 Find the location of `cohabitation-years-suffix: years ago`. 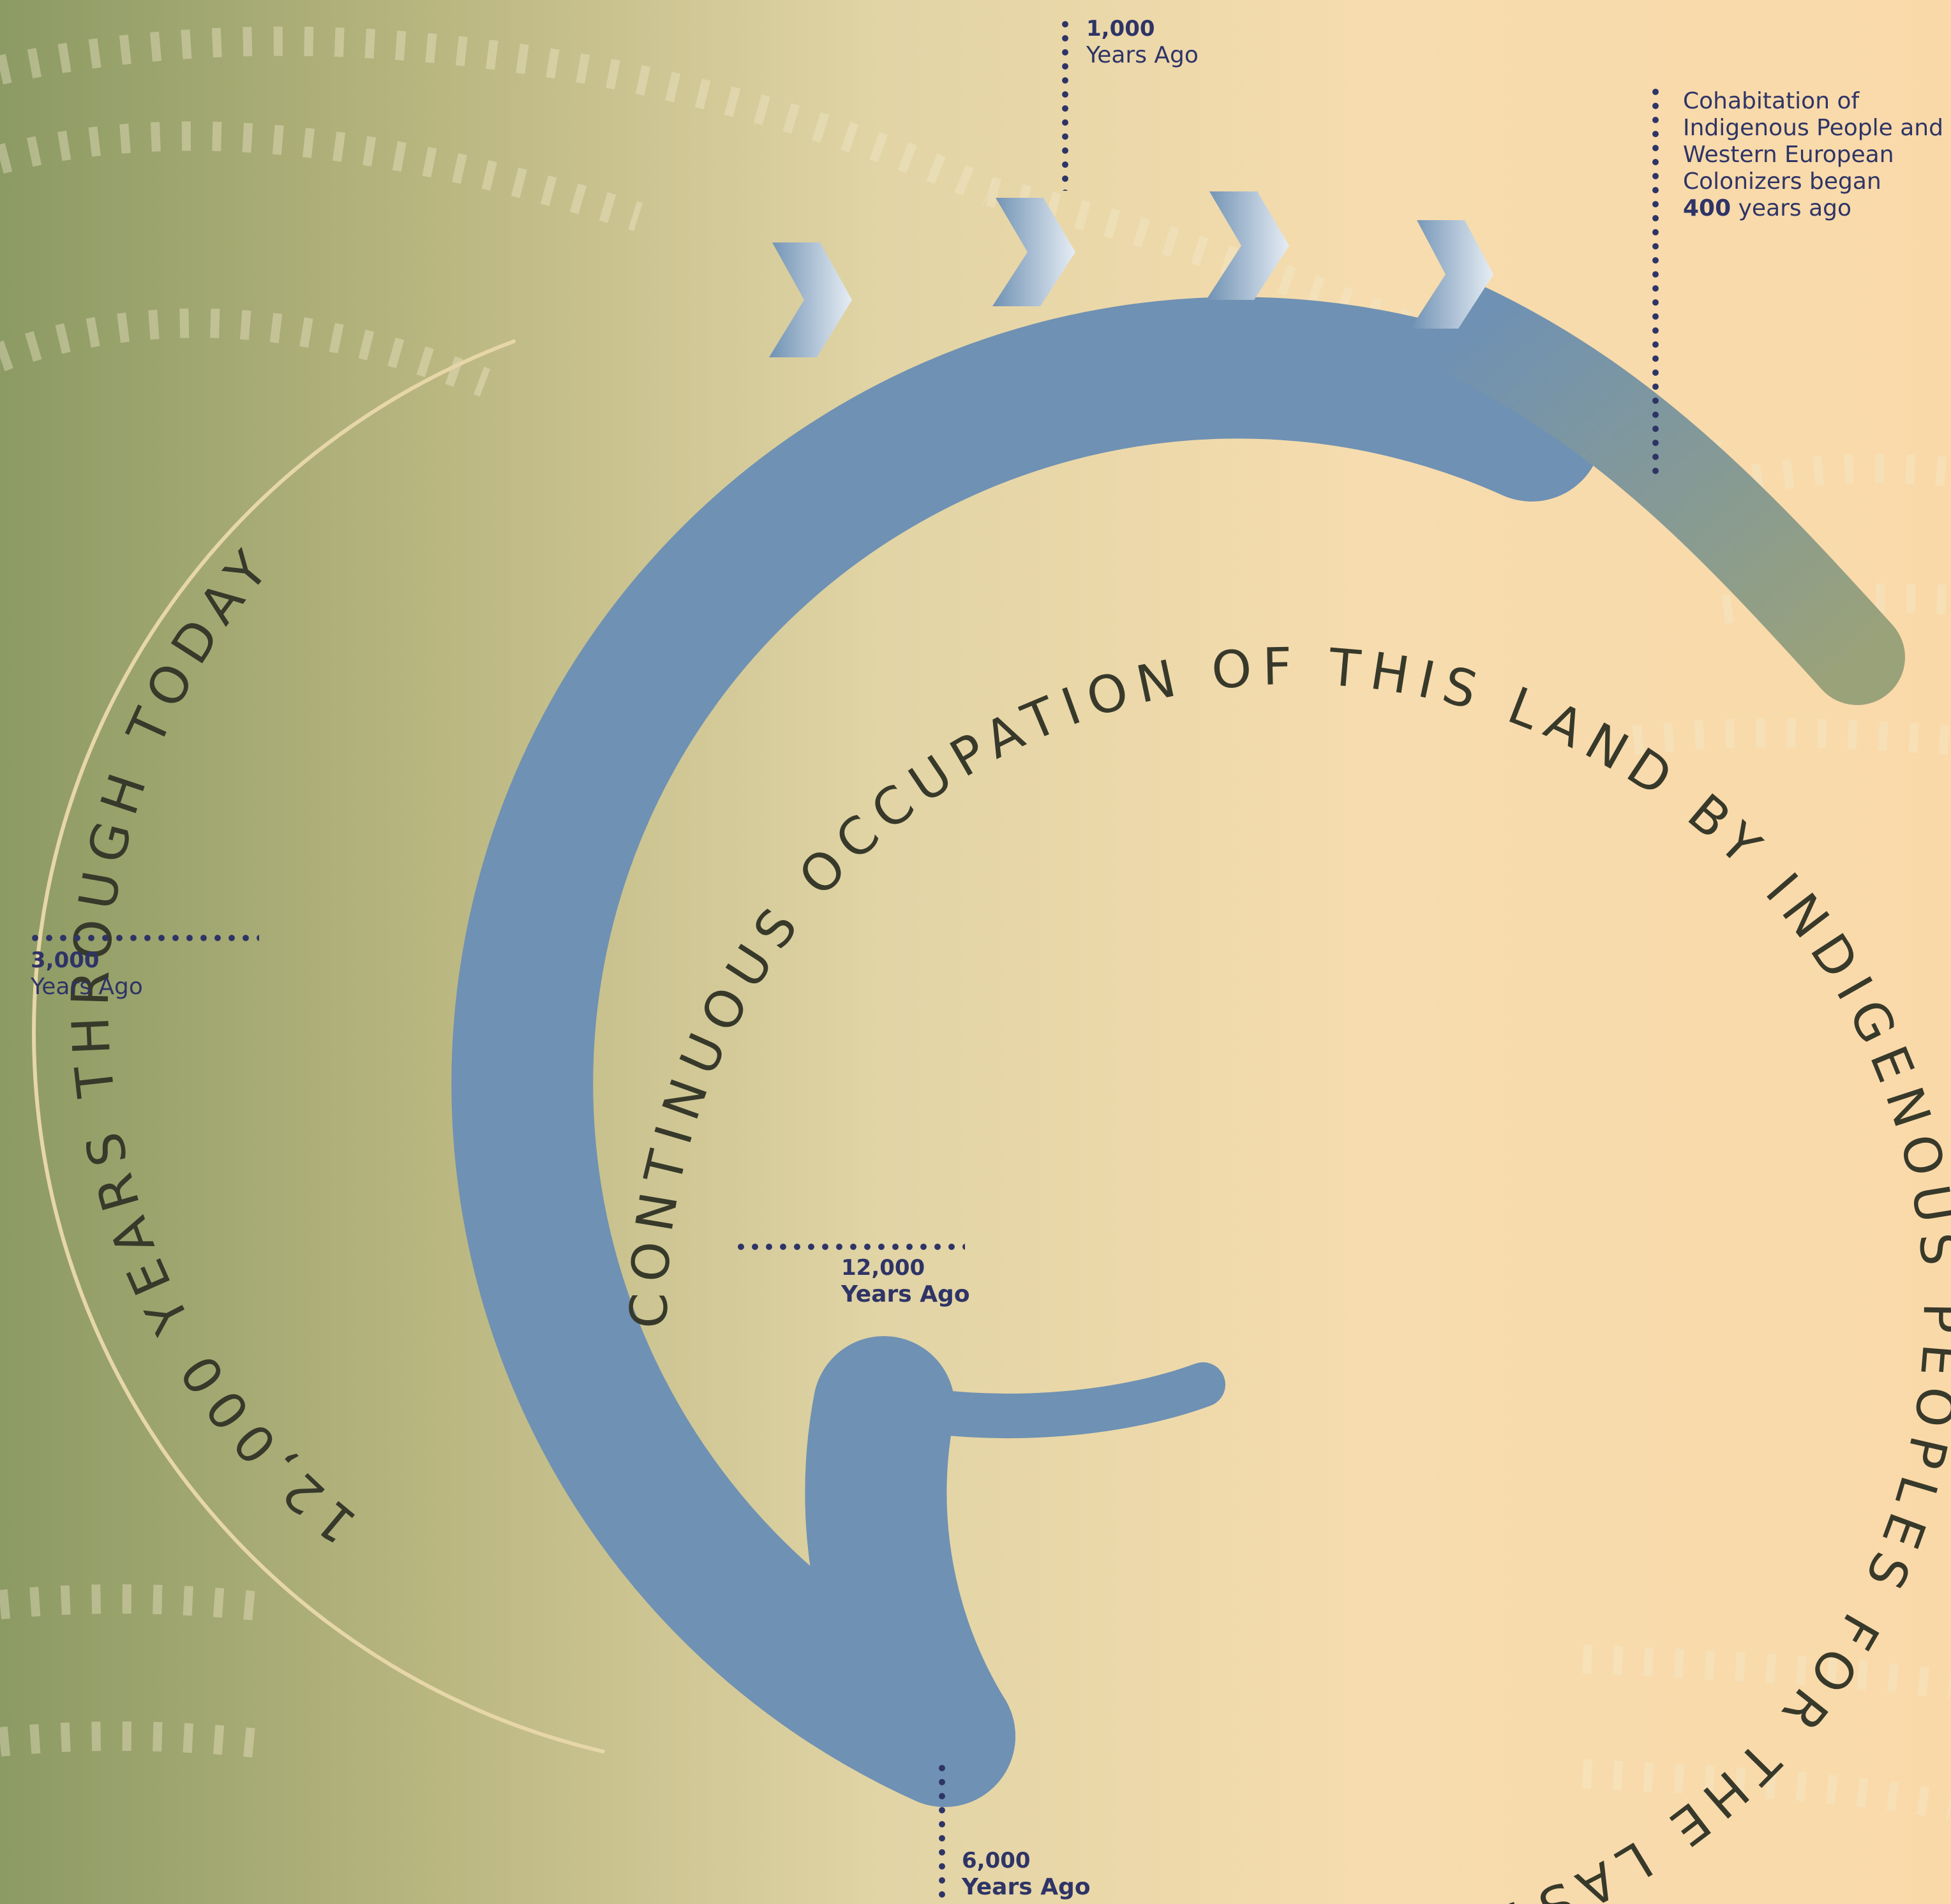

cohabitation-years-suffix: years ago is located at coordinates (1795, 208).